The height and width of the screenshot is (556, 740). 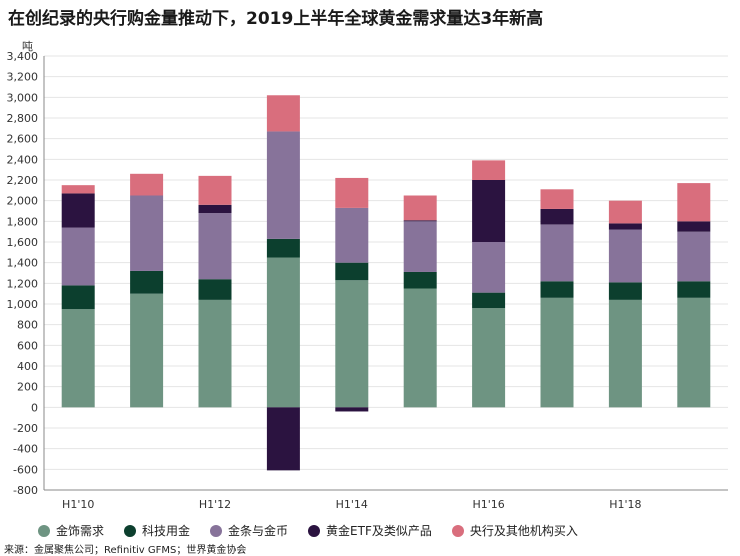 I want to click on legend-technology-label: 科技用金, so click(x=166, y=531).